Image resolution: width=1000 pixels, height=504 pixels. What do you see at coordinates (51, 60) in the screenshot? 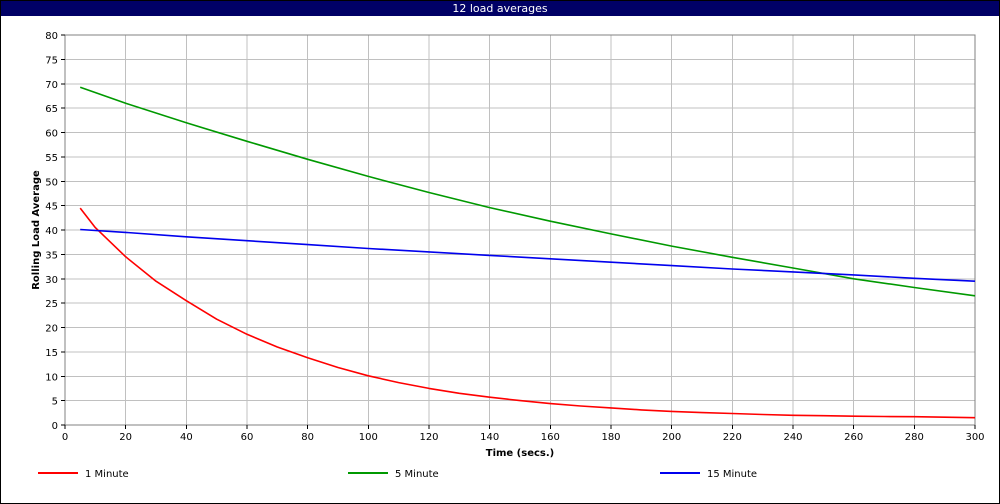
I see `y-tick-label: 75` at bounding box center [51, 60].